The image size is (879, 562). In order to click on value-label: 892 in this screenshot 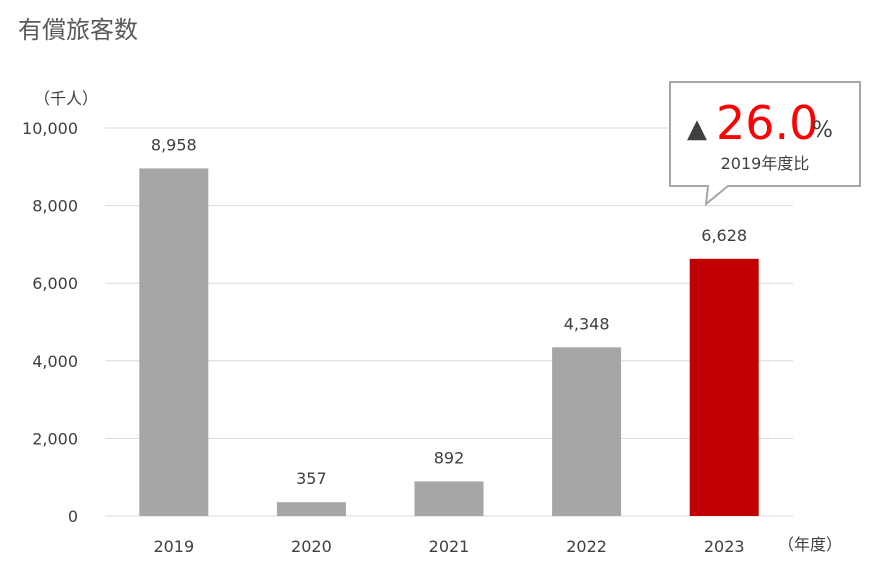, I will do `click(449, 457)`.